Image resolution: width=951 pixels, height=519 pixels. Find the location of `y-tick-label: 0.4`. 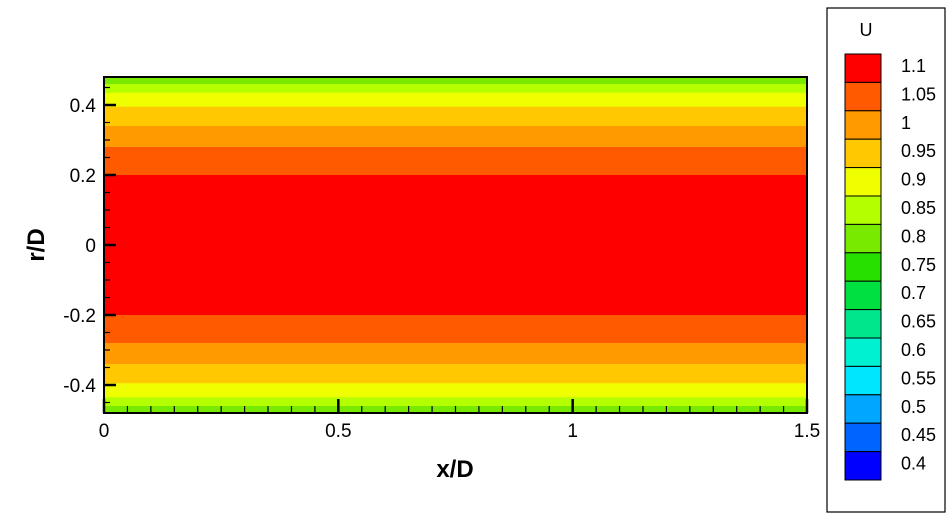

y-tick-label: 0.4 is located at coordinates (83, 106).